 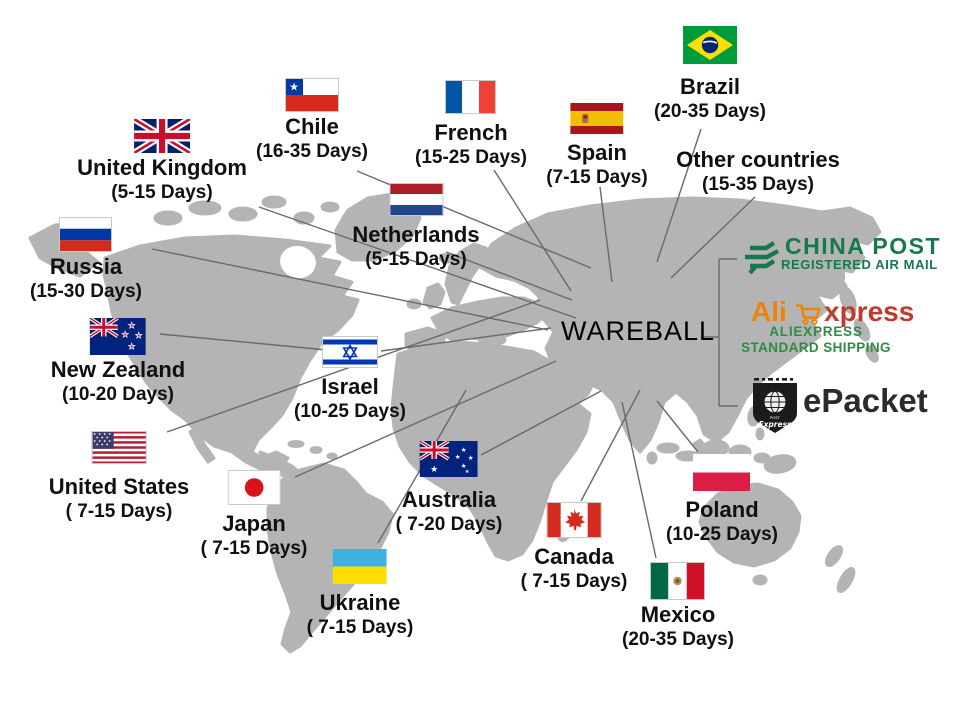 I want to click on country-israel: Israel (10-25 Days), so click(x=350, y=380).